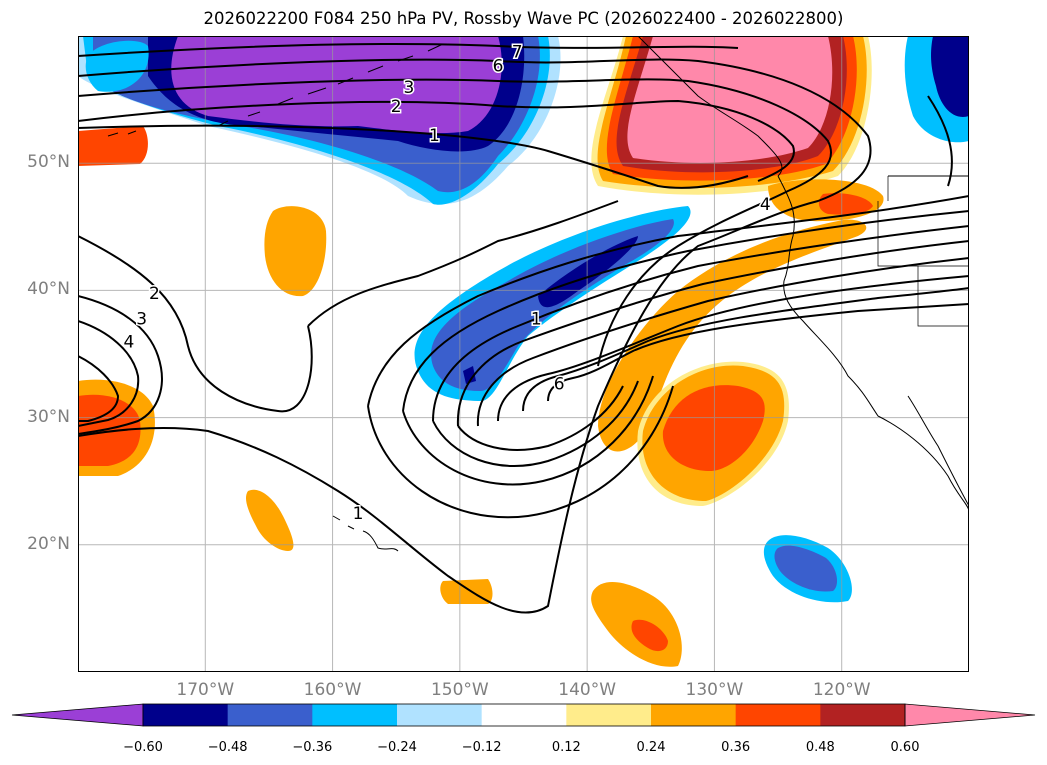 Image resolution: width=1047 pixels, height=765 pixels. I want to click on colorbar-tick-label: 0.12, so click(566, 747).